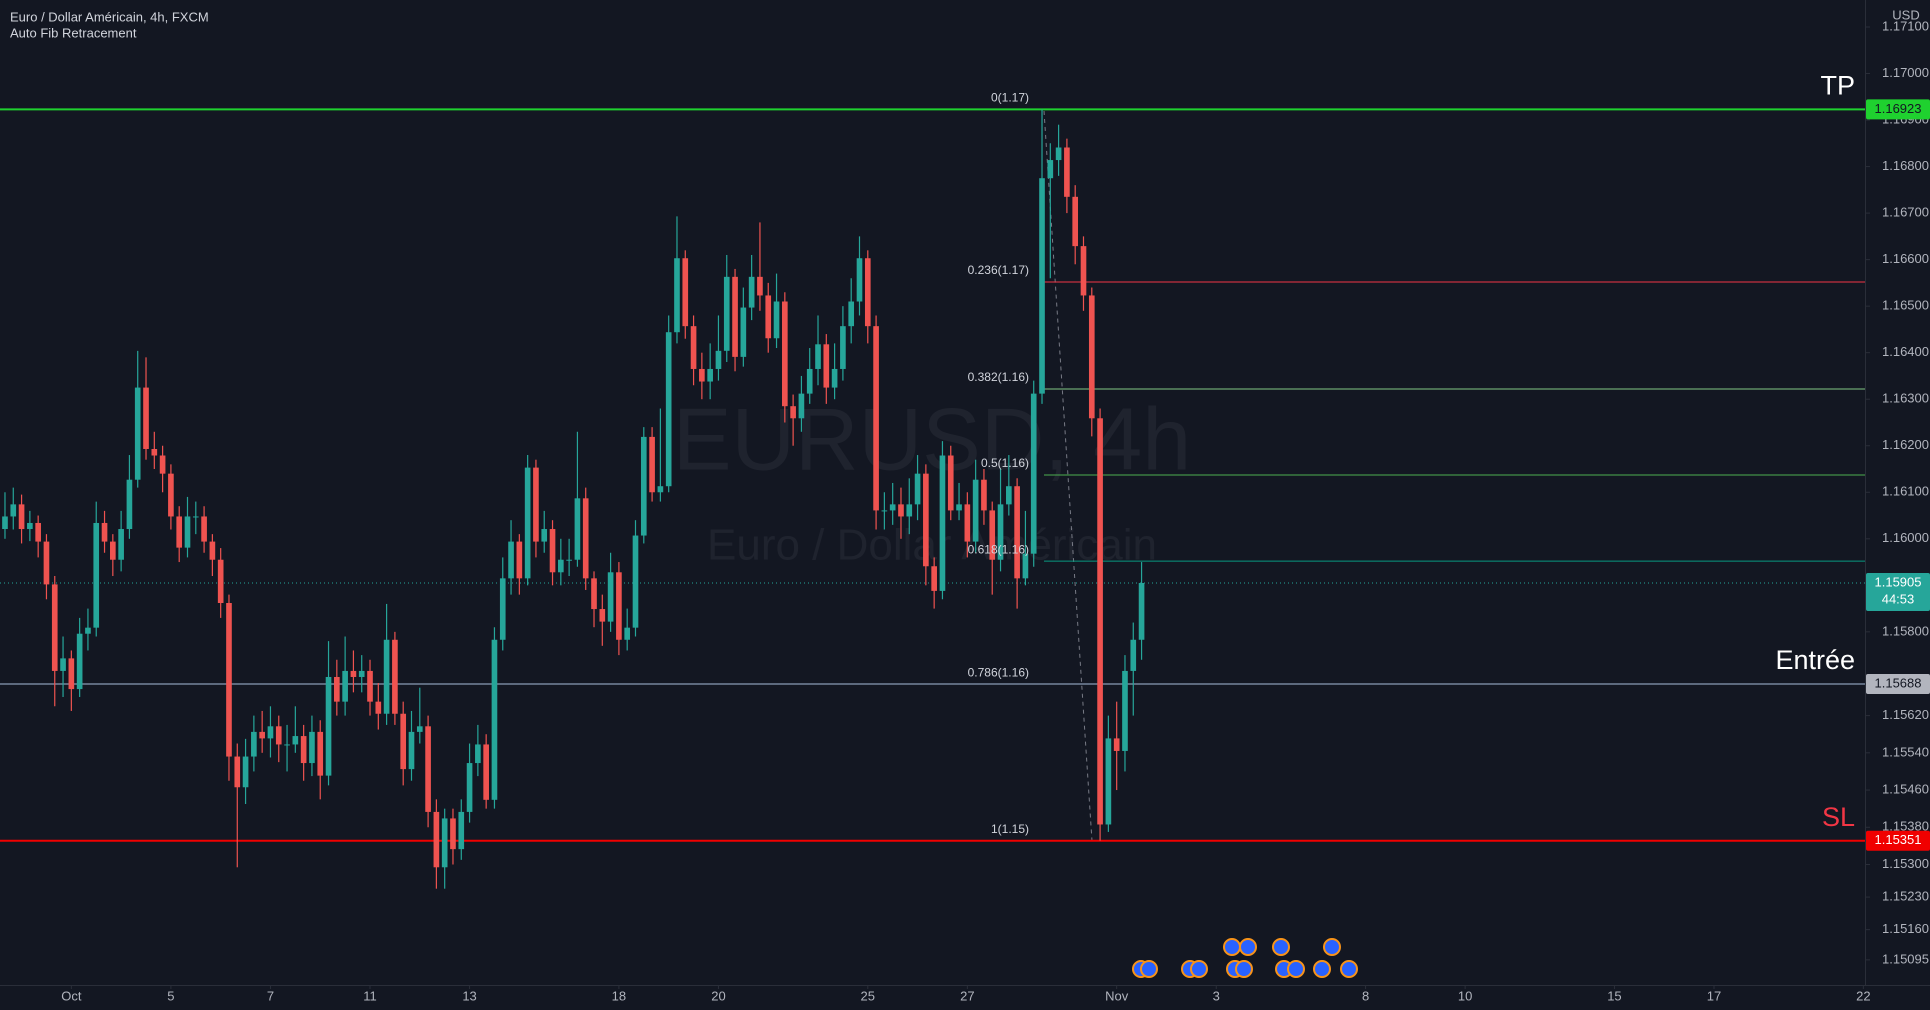 This screenshot has height=1010, width=1930. I want to click on y-tick-label: 1.16400, so click(1905, 351).